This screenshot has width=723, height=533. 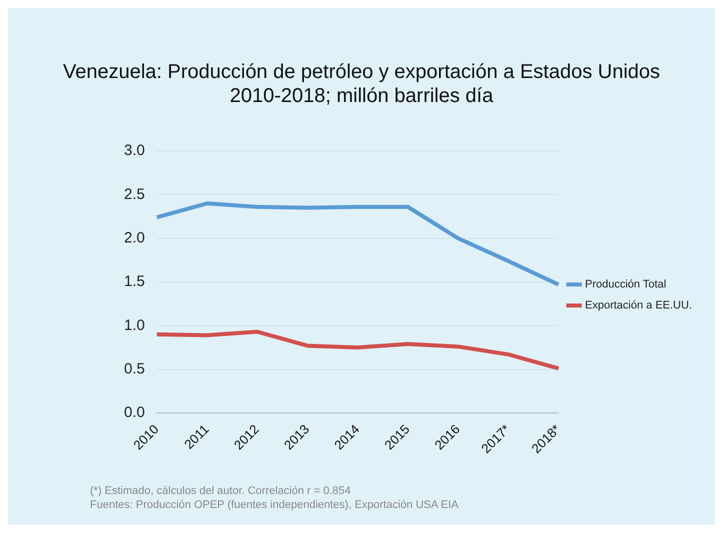 I want to click on legend-label: Exportación a EE.UU., so click(x=638, y=306).